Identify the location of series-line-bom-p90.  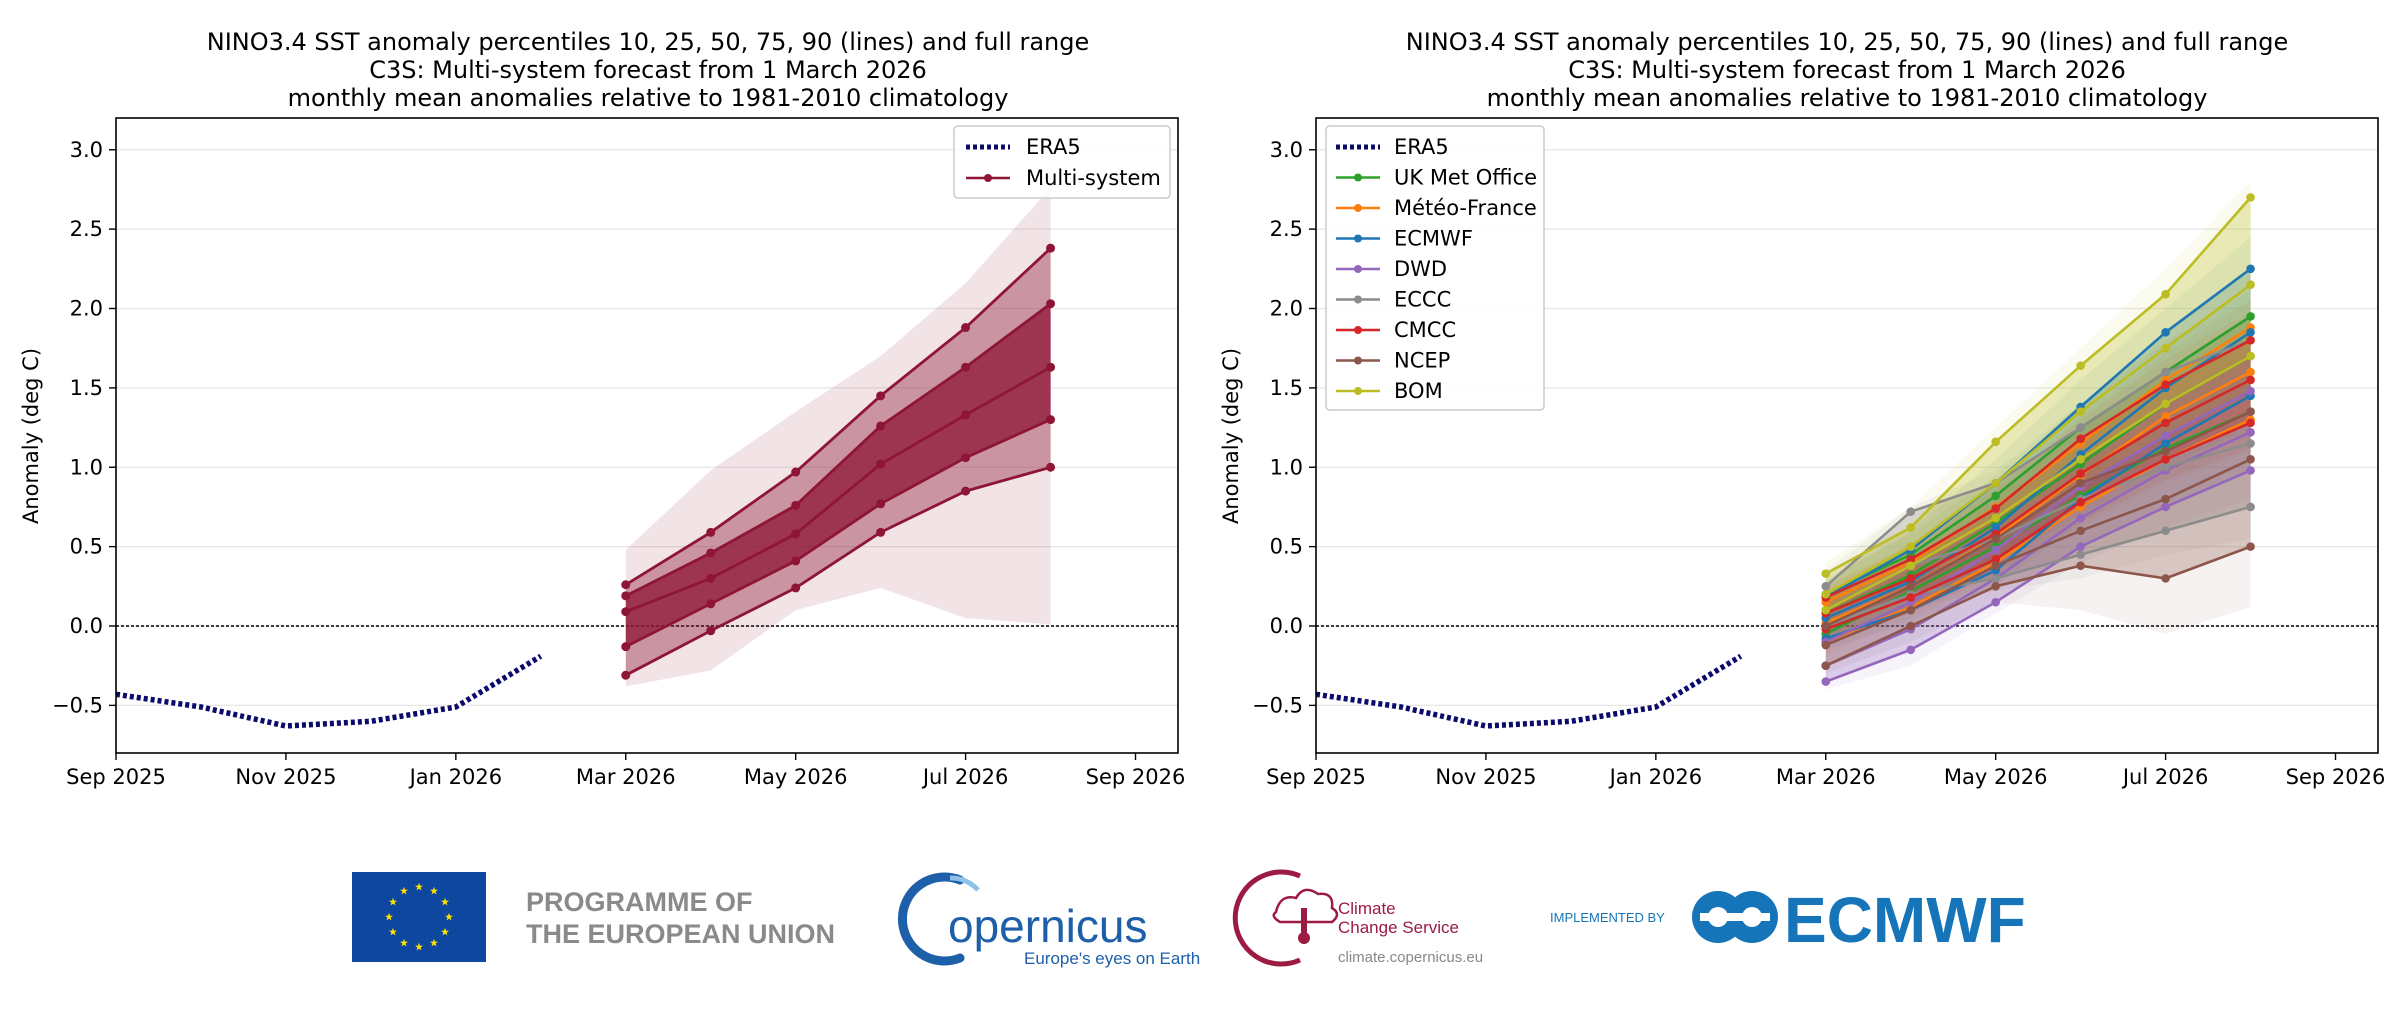
(2038, 385).